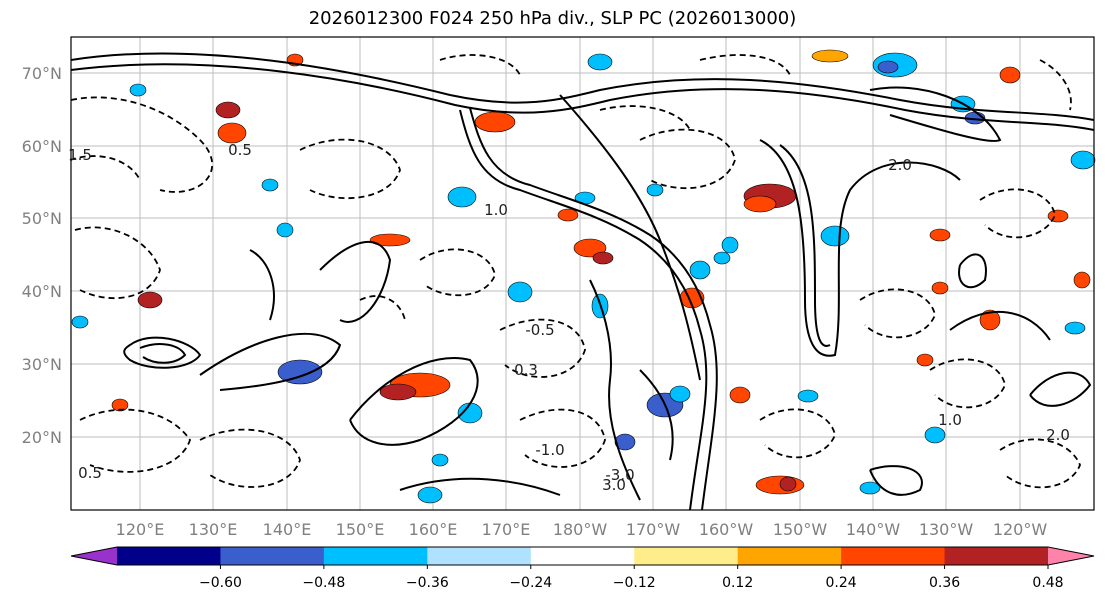 The height and width of the screenshot is (604, 1105). What do you see at coordinates (619, 475) in the screenshot?
I see `contour-label: -3.0` at bounding box center [619, 475].